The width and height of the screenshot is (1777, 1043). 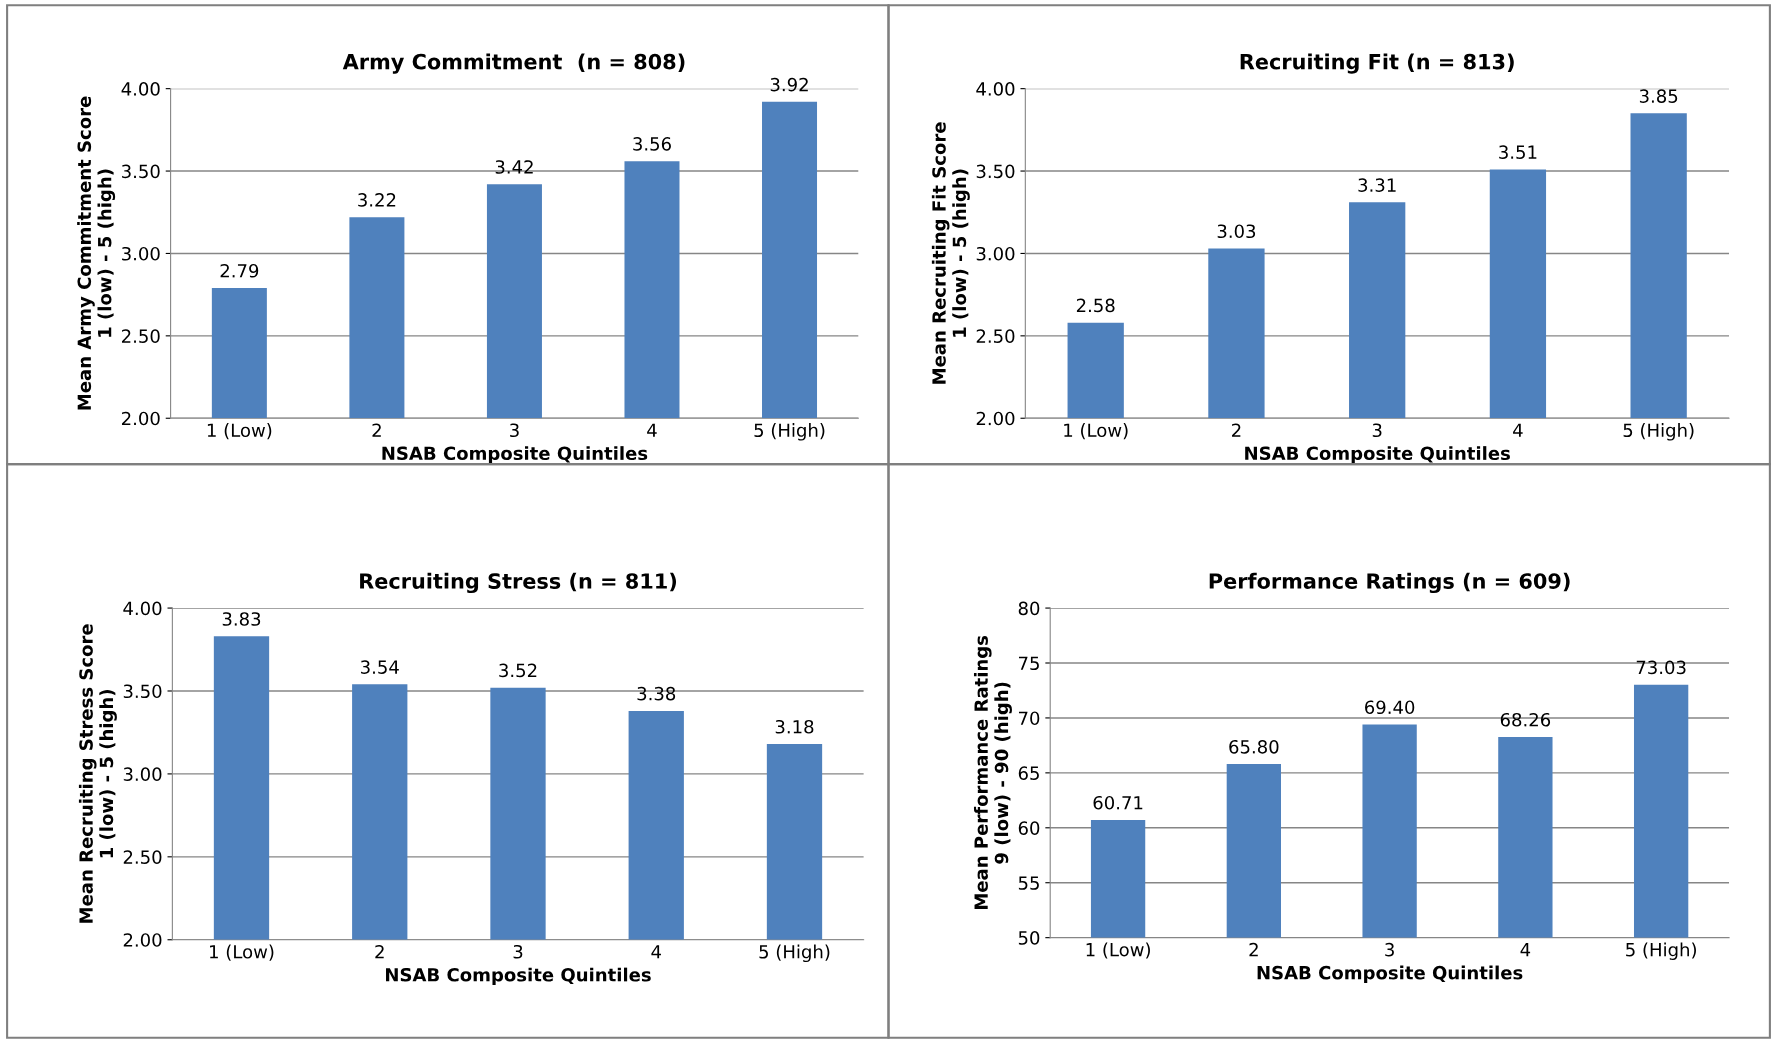 I want to click on data-label: 3.38, so click(x=656, y=693).